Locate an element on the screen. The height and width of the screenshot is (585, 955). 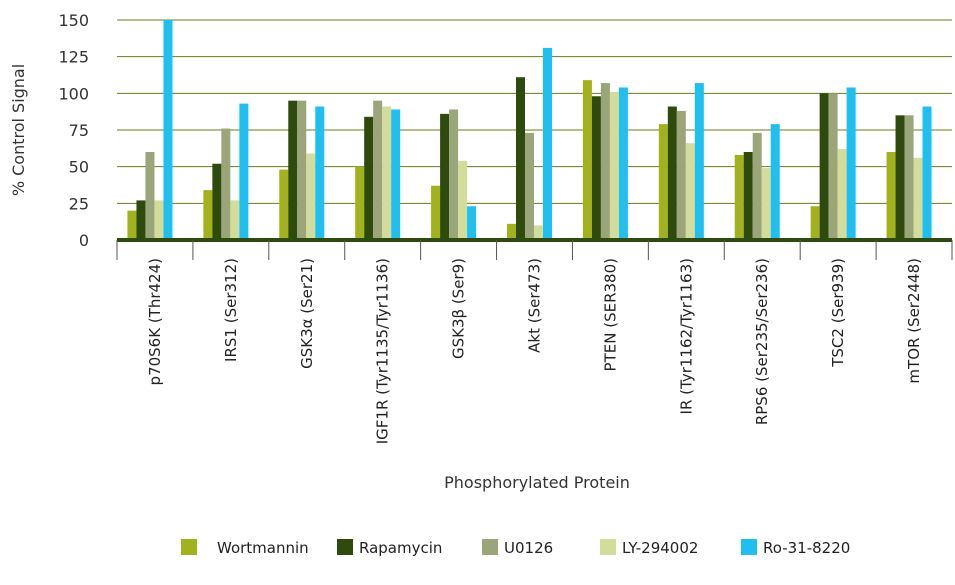
legend-label: Ro-31-8220 is located at coordinates (806, 548).